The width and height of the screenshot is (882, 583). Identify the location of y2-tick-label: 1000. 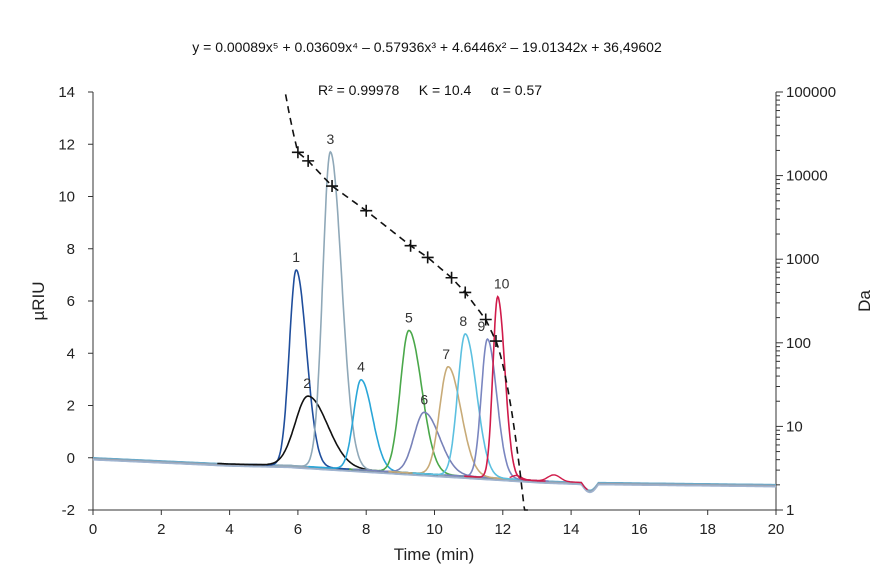
(802, 259).